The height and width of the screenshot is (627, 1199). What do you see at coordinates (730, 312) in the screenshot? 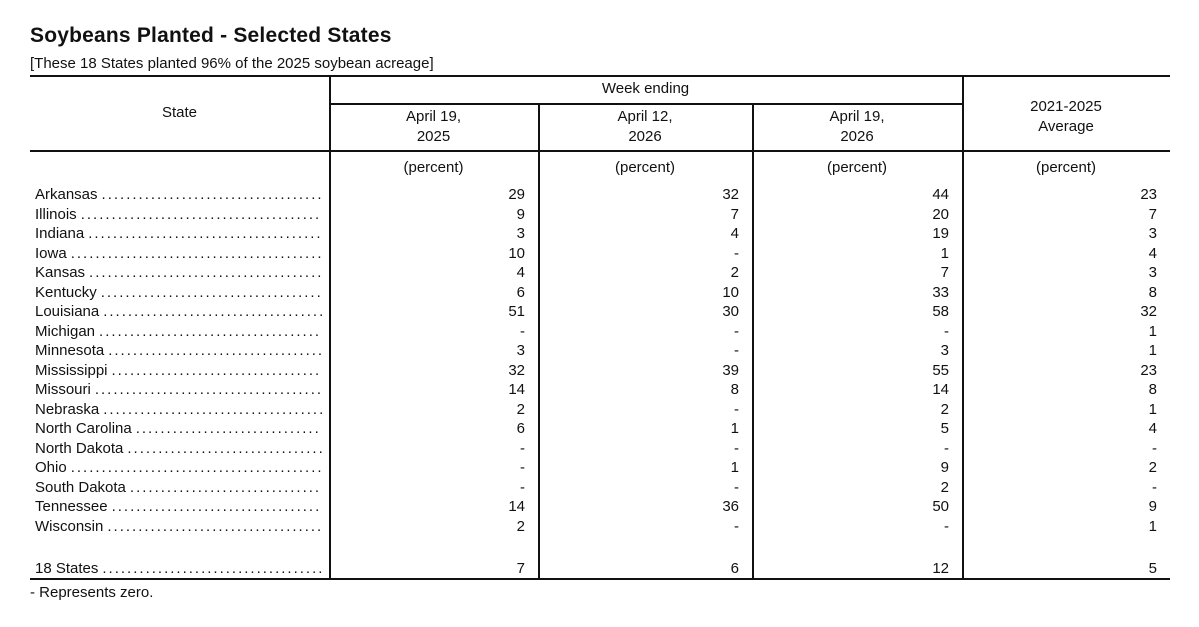
I see `value-cell: 30` at bounding box center [730, 312].